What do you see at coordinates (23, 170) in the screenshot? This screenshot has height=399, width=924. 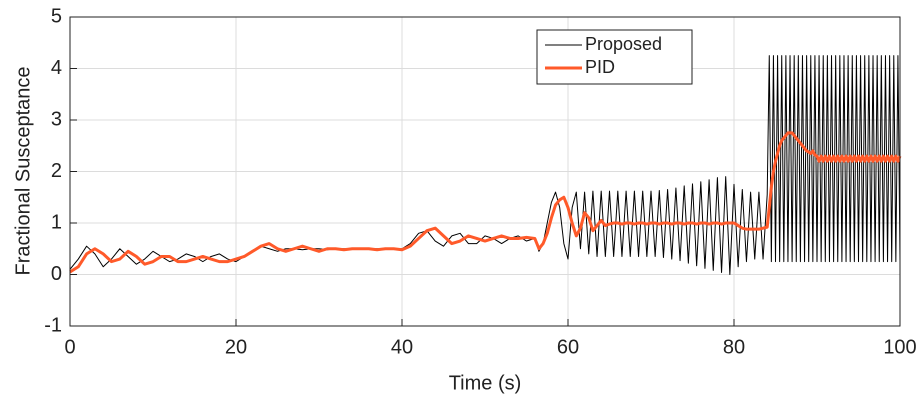 I see `y-axis-label: Fractional Susceptance` at bounding box center [23, 170].